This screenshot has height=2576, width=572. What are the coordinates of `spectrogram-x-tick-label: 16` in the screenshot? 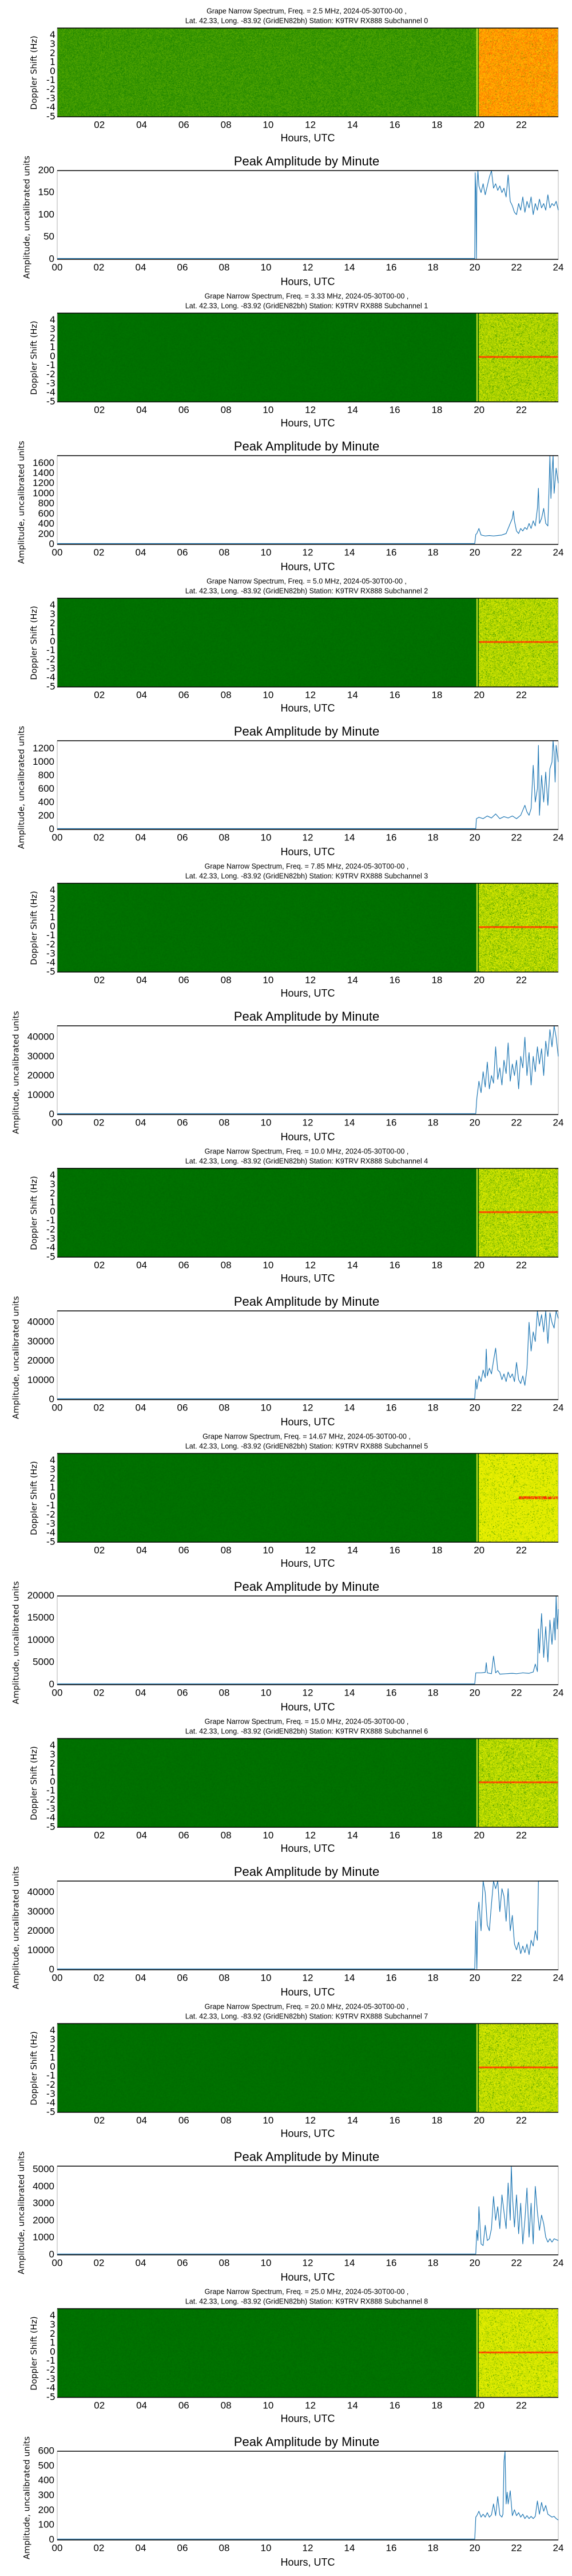 It's located at (395, 409).